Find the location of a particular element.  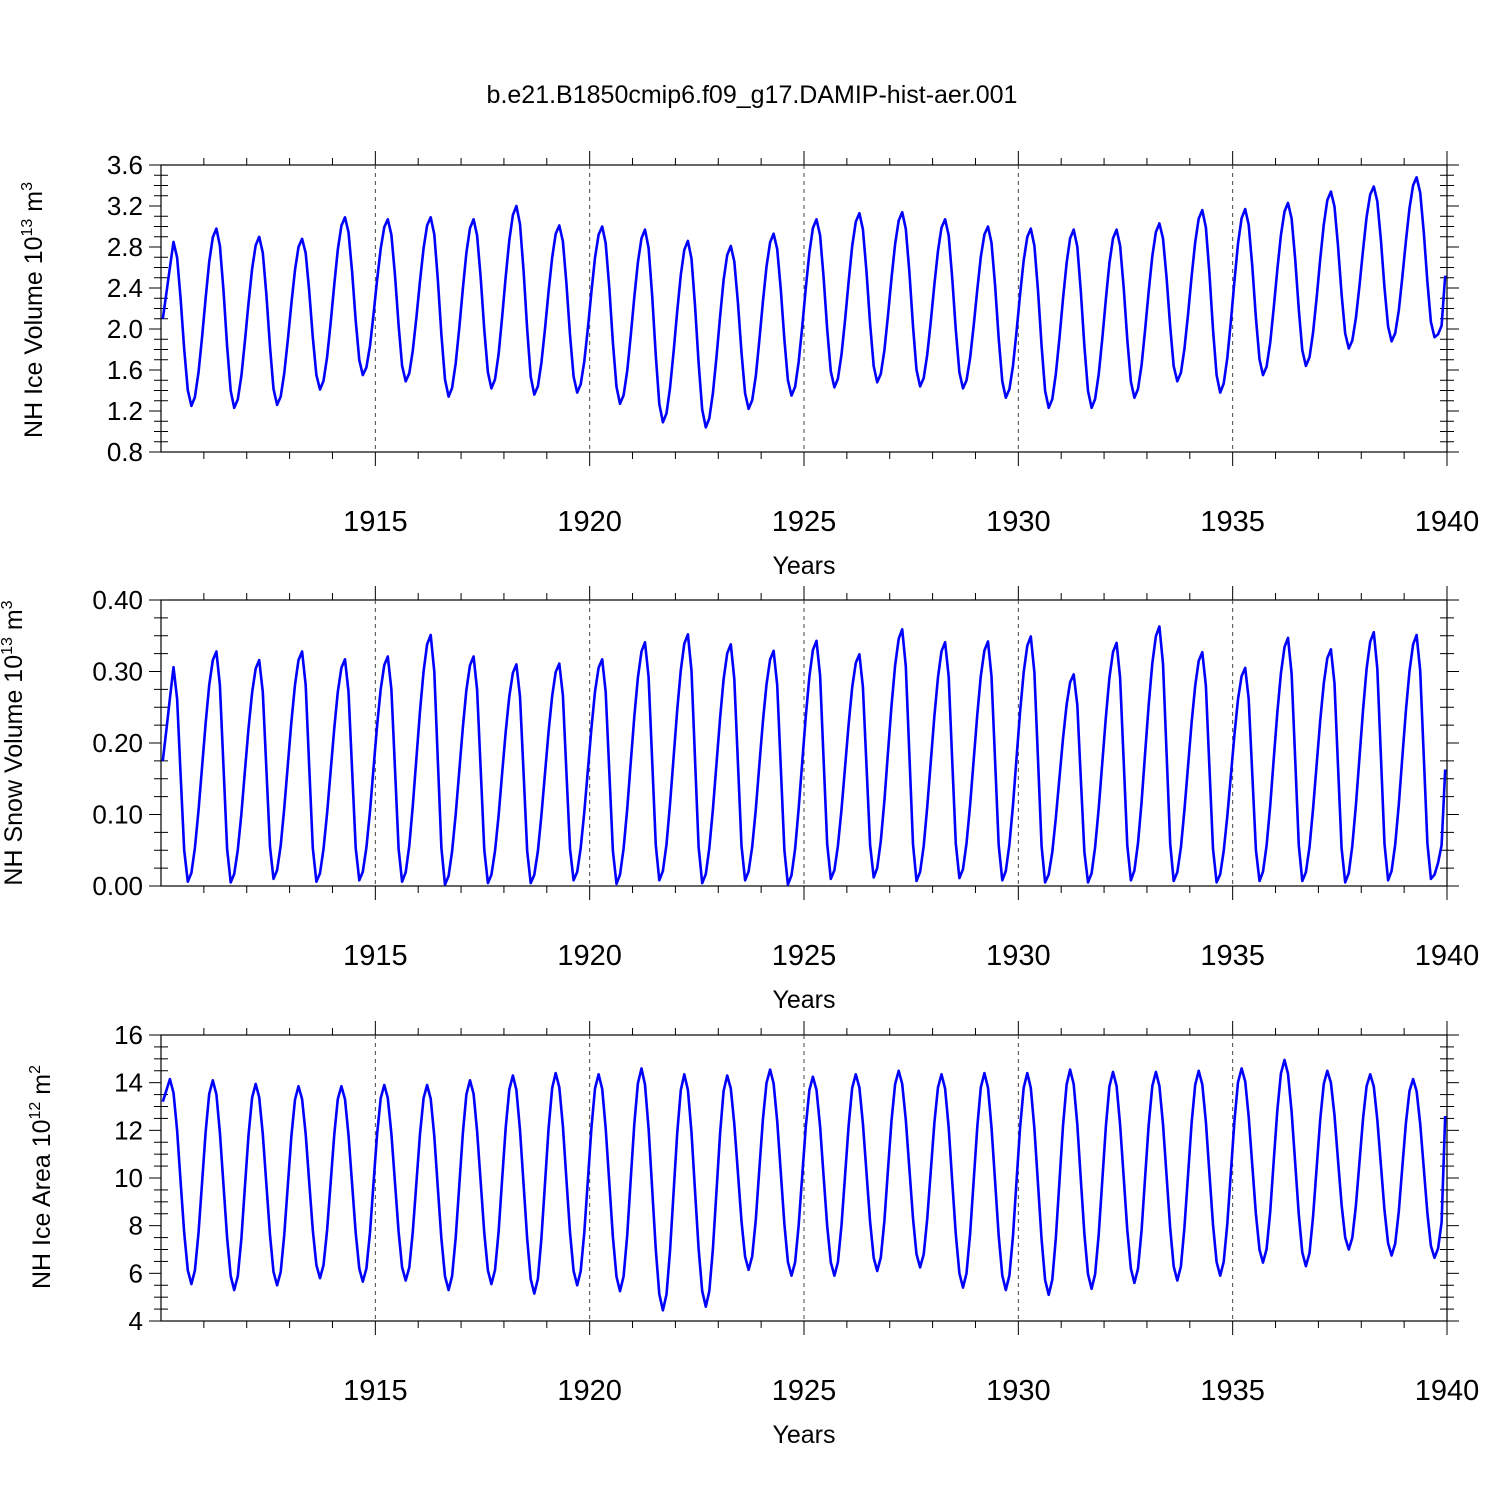

y-tick-label: 10 is located at coordinates (128, 1178).